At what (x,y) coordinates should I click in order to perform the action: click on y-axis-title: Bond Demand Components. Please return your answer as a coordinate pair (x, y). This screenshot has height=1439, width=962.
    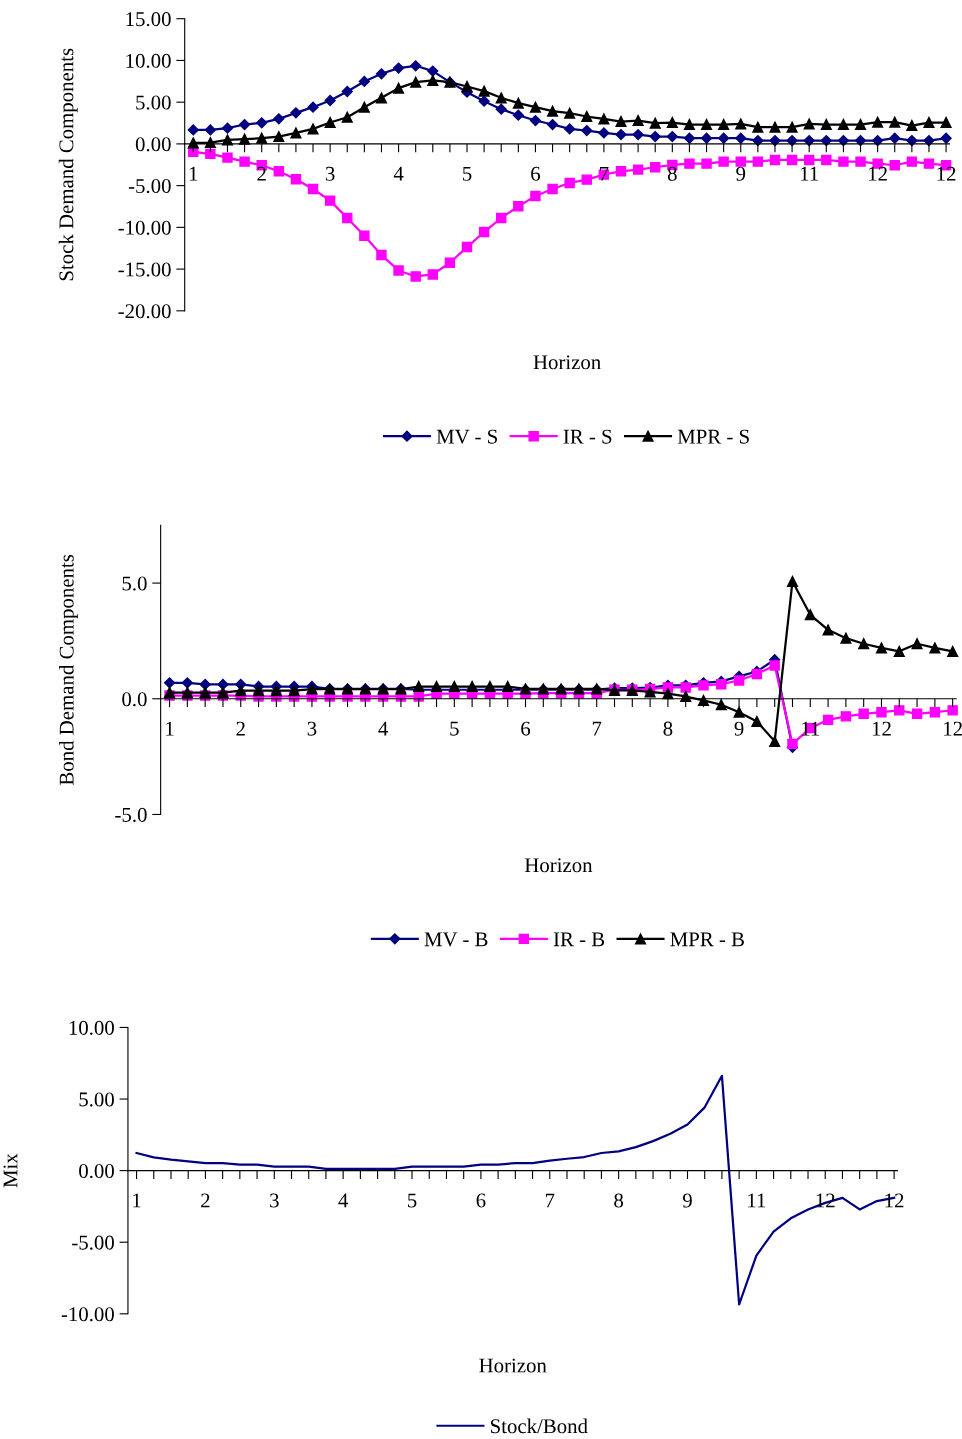
    Looking at the image, I should click on (68, 669).